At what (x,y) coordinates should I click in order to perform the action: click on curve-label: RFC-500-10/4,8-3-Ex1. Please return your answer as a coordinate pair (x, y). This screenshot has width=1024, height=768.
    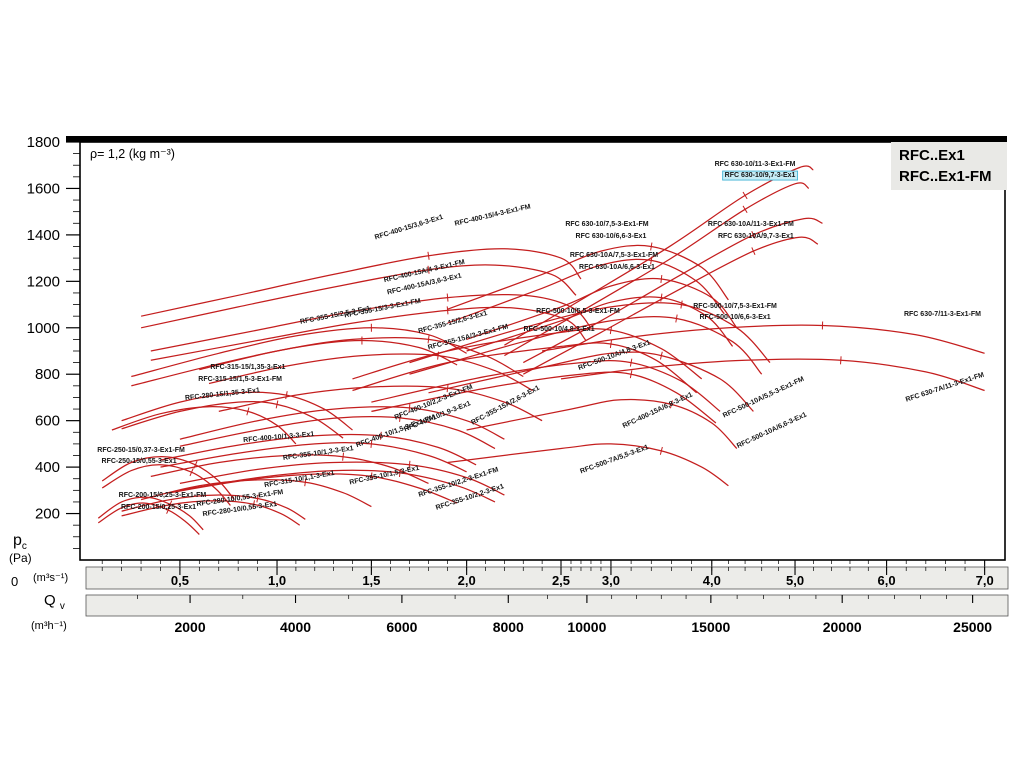
    Looking at the image, I should click on (559, 329).